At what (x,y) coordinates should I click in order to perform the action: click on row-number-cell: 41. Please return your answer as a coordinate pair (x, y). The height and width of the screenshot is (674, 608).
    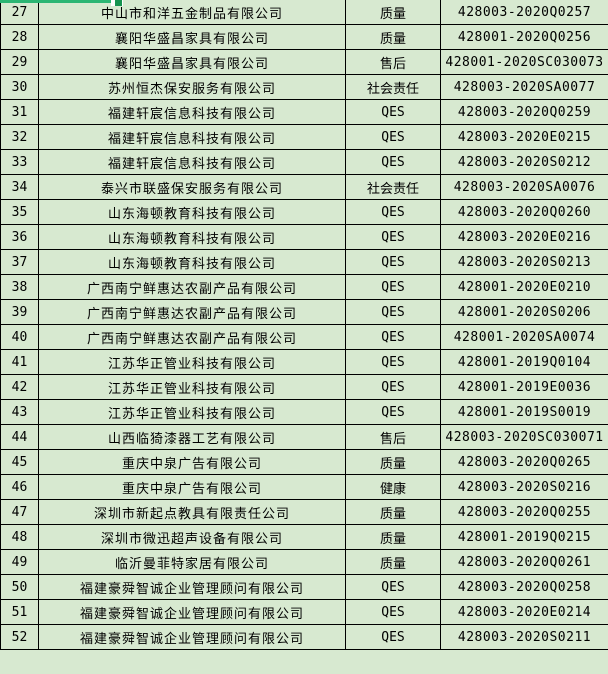
    Looking at the image, I should click on (19, 362).